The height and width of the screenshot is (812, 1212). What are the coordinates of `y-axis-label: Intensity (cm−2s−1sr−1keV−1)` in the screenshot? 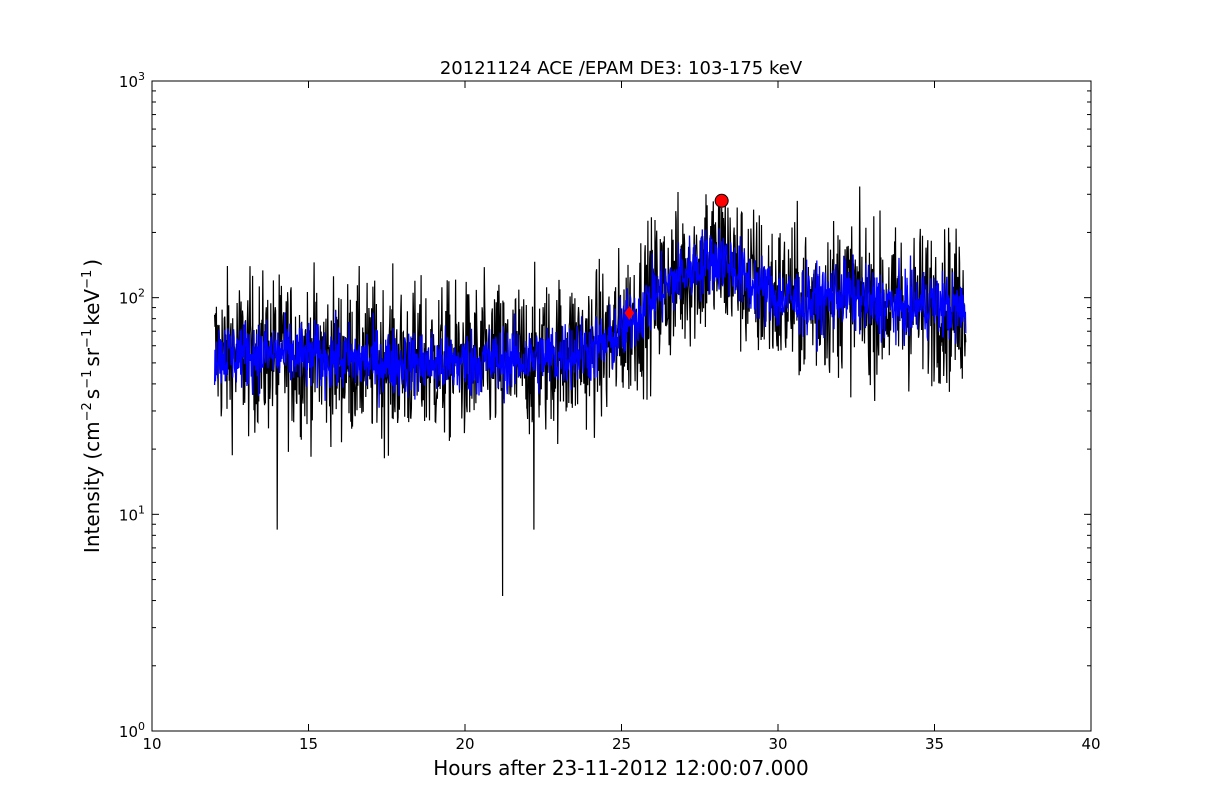 It's located at (92, 406).